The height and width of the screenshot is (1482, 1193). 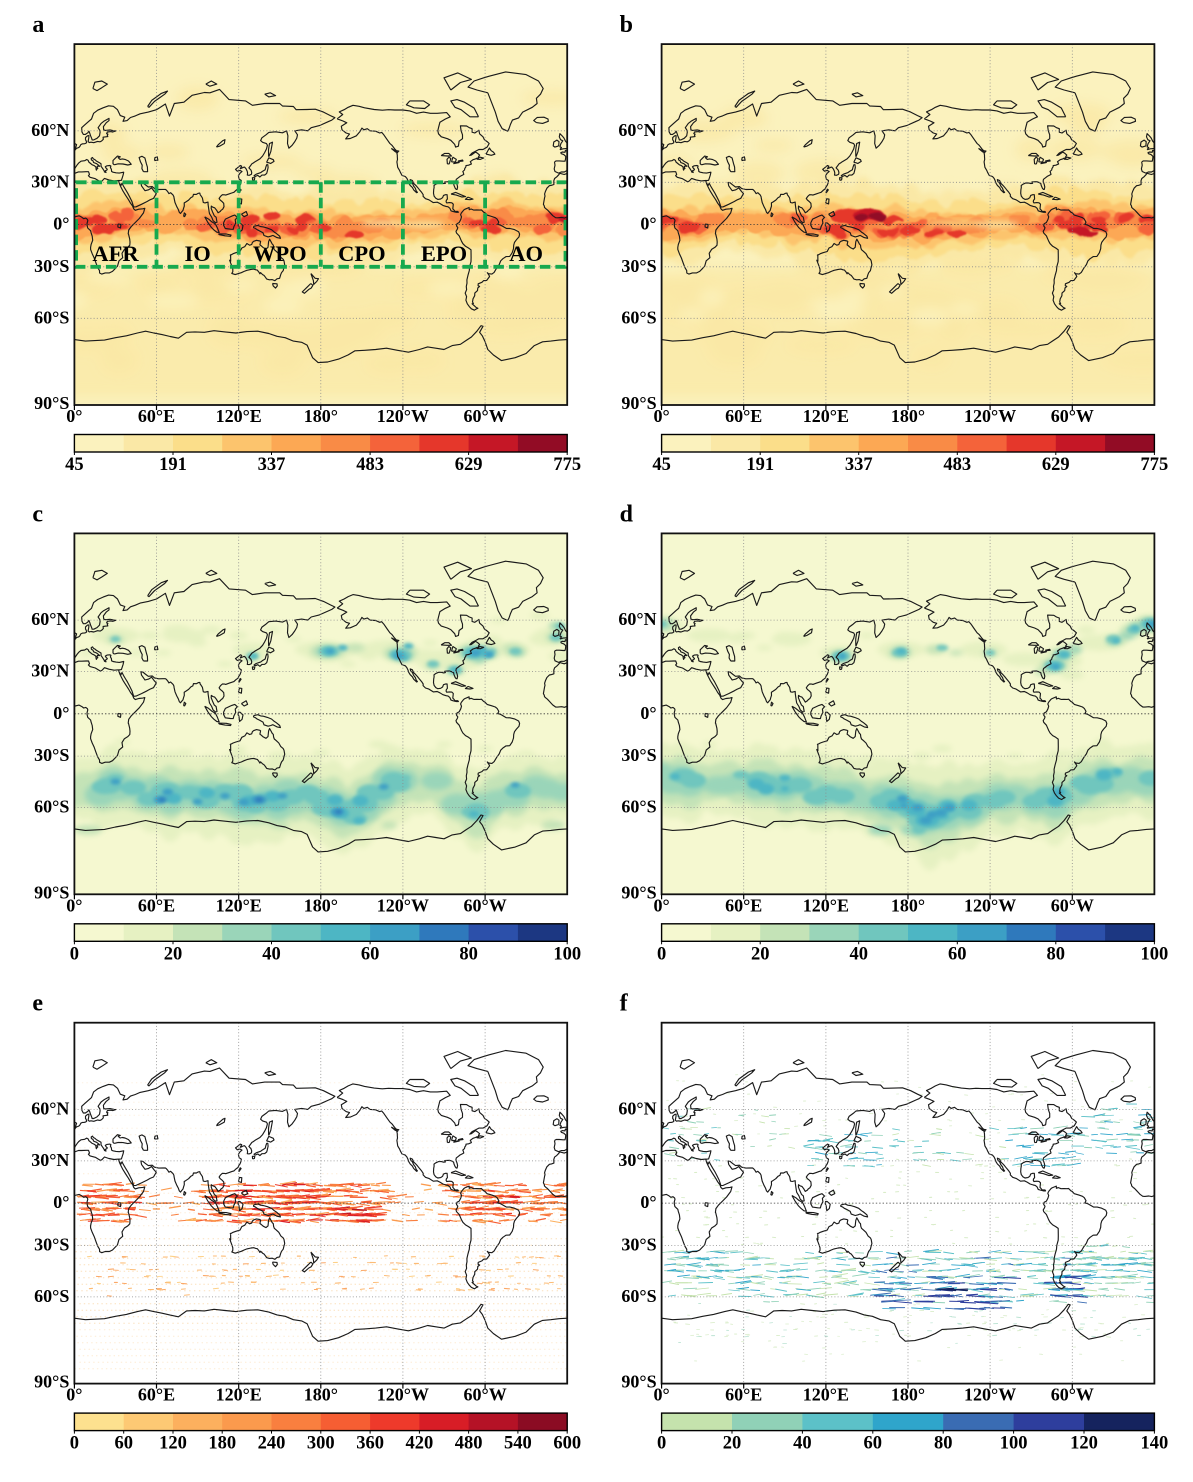 I want to click on svg-text: 240, so click(x=272, y=1444).